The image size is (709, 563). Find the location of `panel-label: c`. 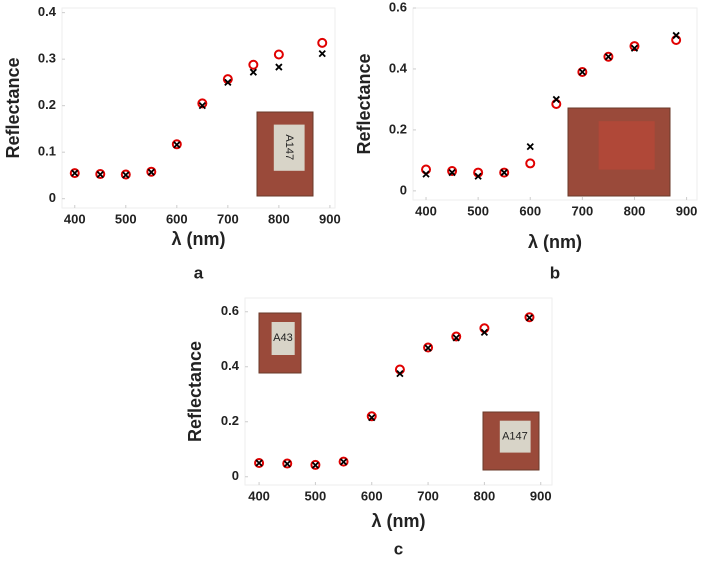

panel-label: c is located at coordinates (398, 548).